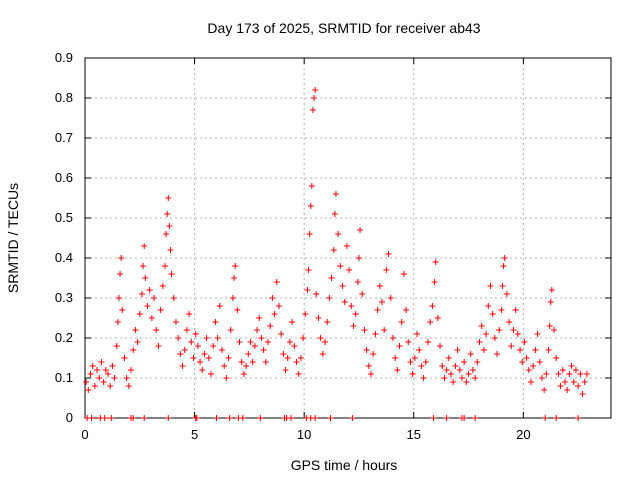 This screenshot has width=640, height=480. Describe the element at coordinates (344, 465) in the screenshot. I see `x-axis-label: GPS time / hours` at that location.